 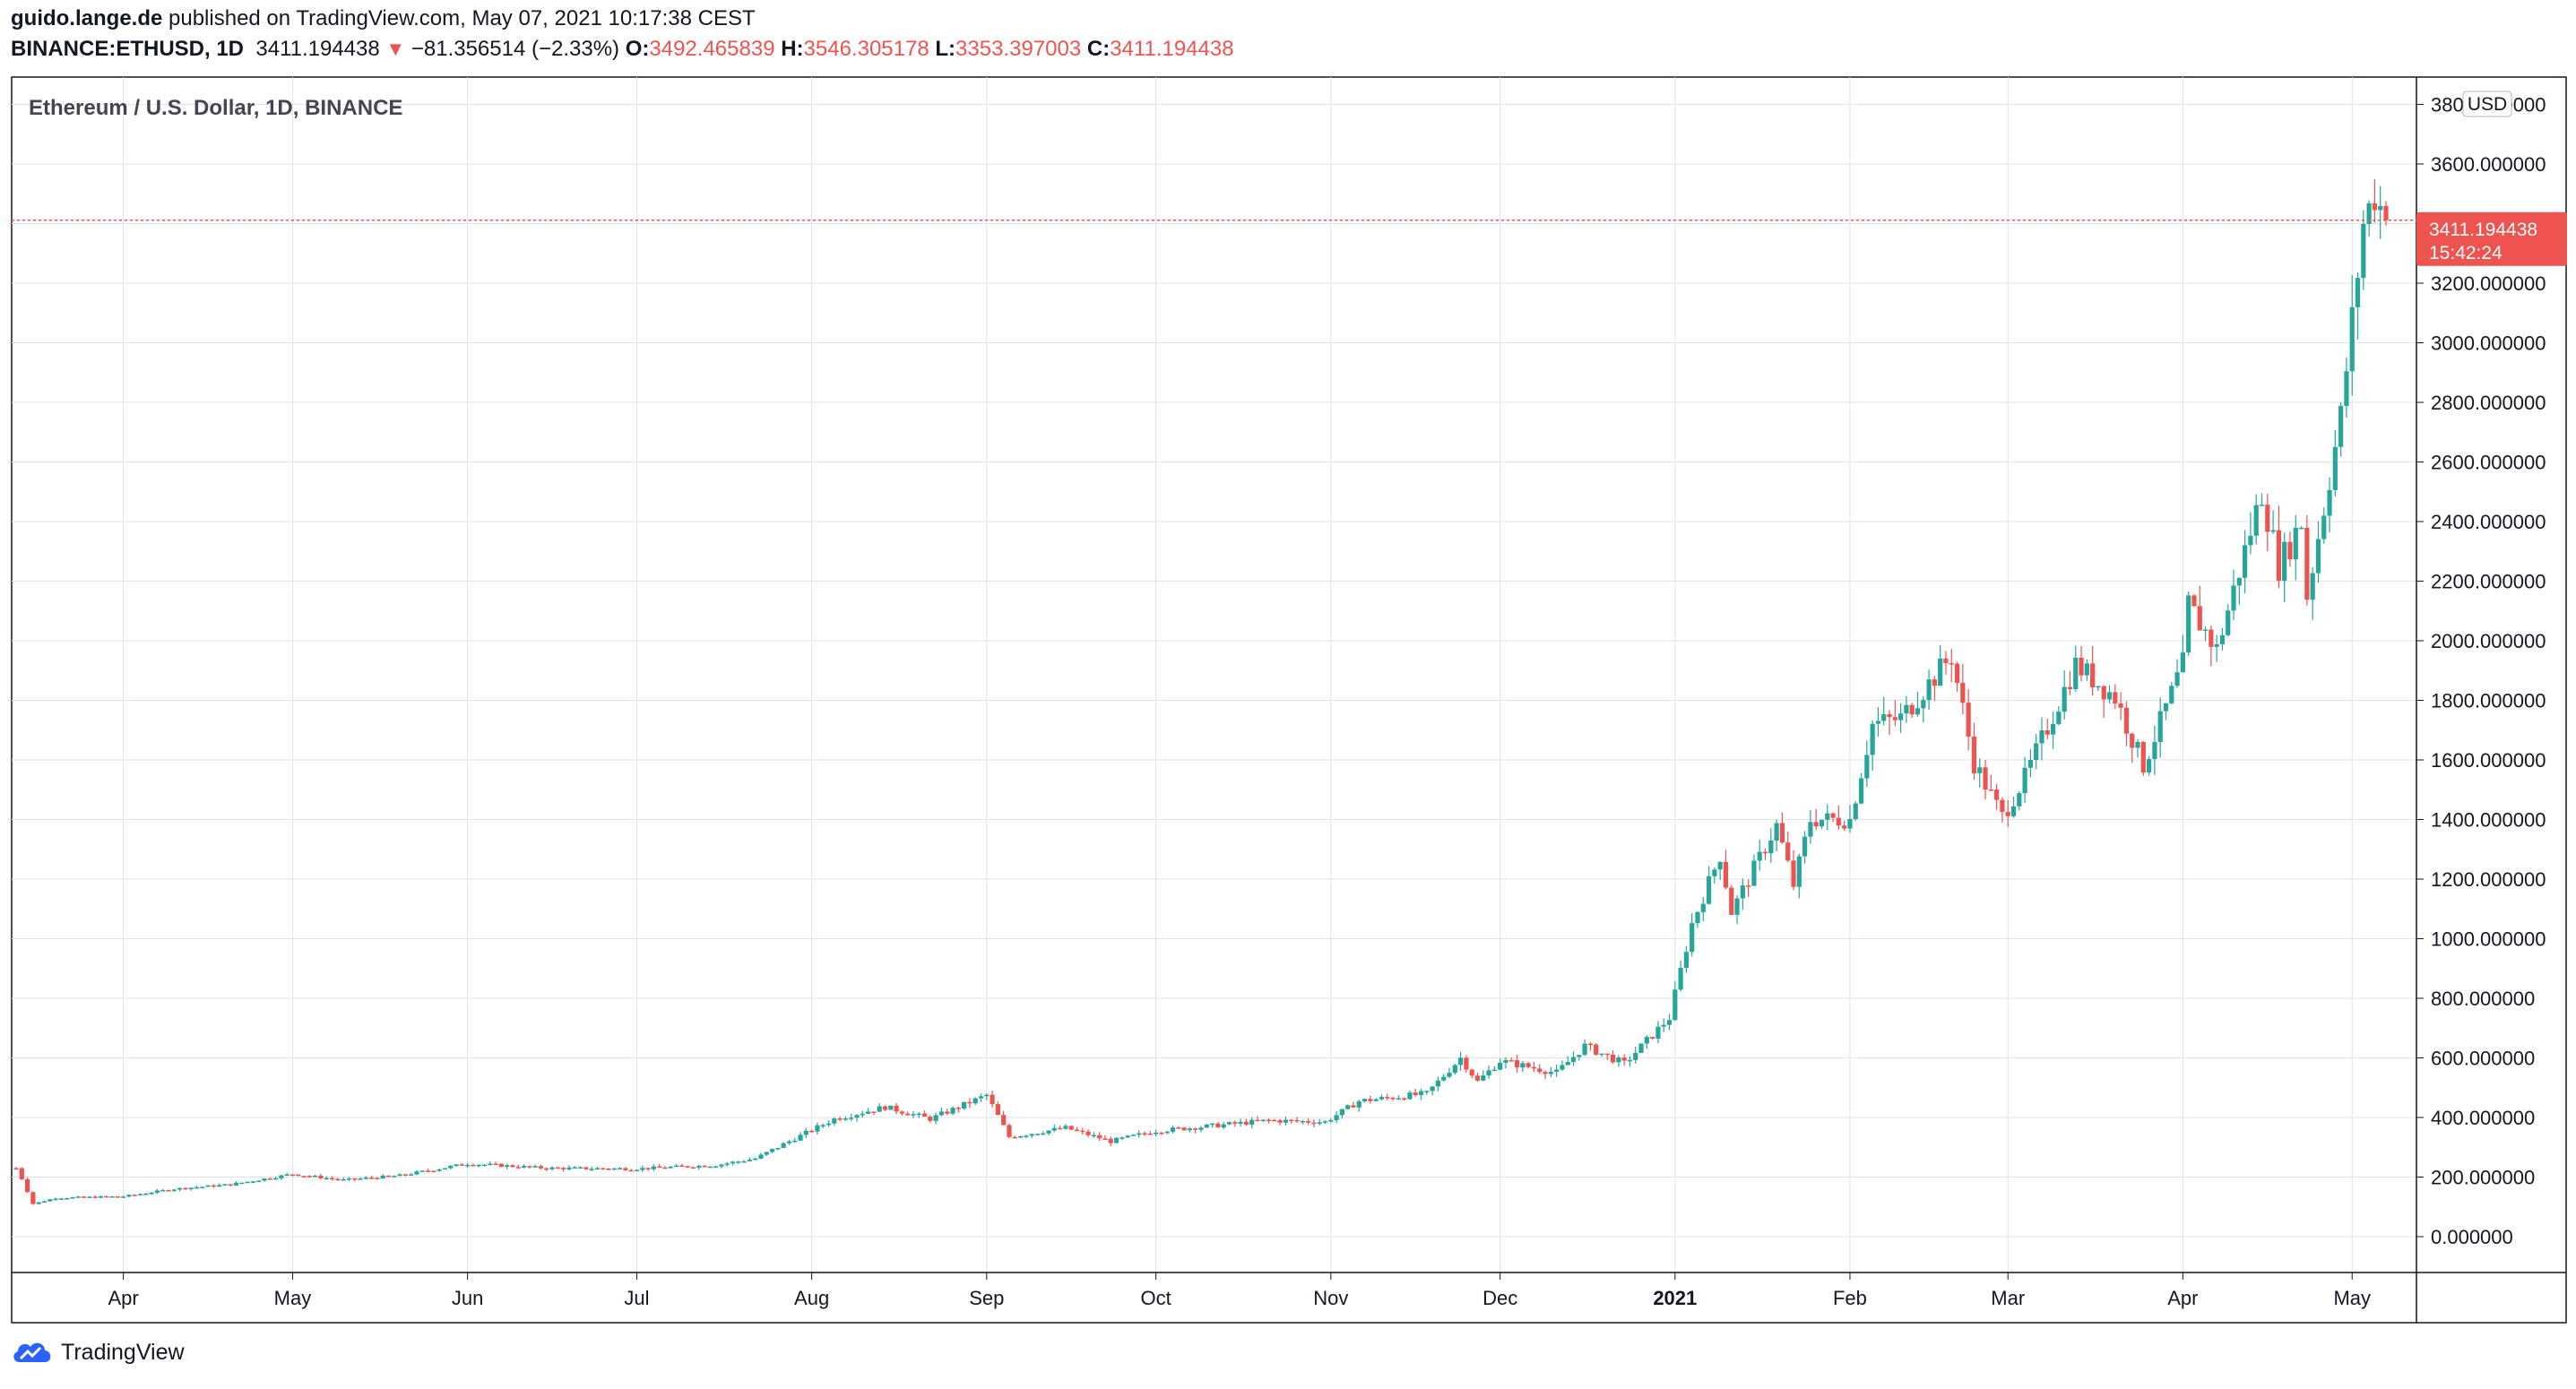 What do you see at coordinates (87, 18) in the screenshot?
I see `author-name: guido.lange.de` at bounding box center [87, 18].